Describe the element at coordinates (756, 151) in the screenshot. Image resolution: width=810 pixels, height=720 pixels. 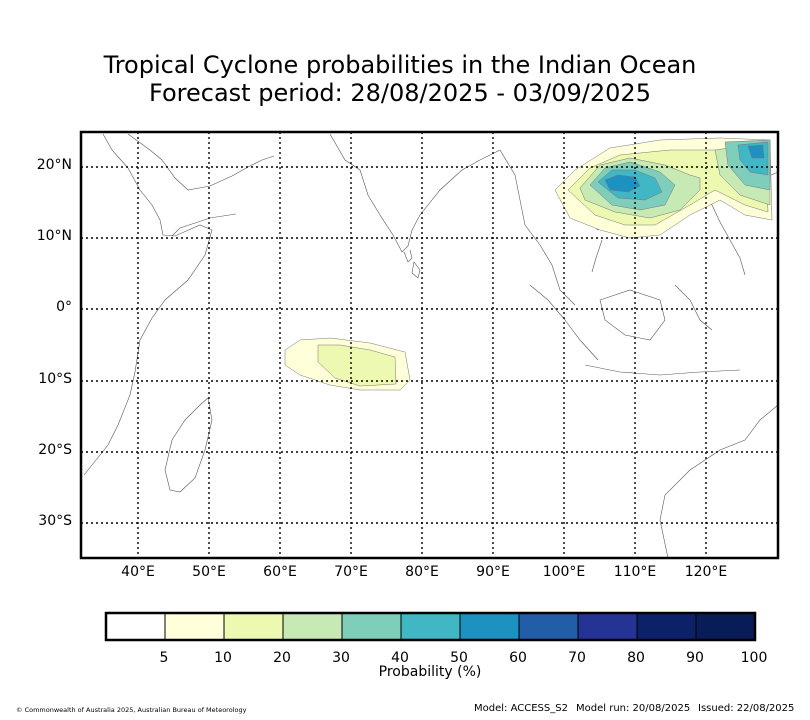
I see `contour-50-east` at that location.